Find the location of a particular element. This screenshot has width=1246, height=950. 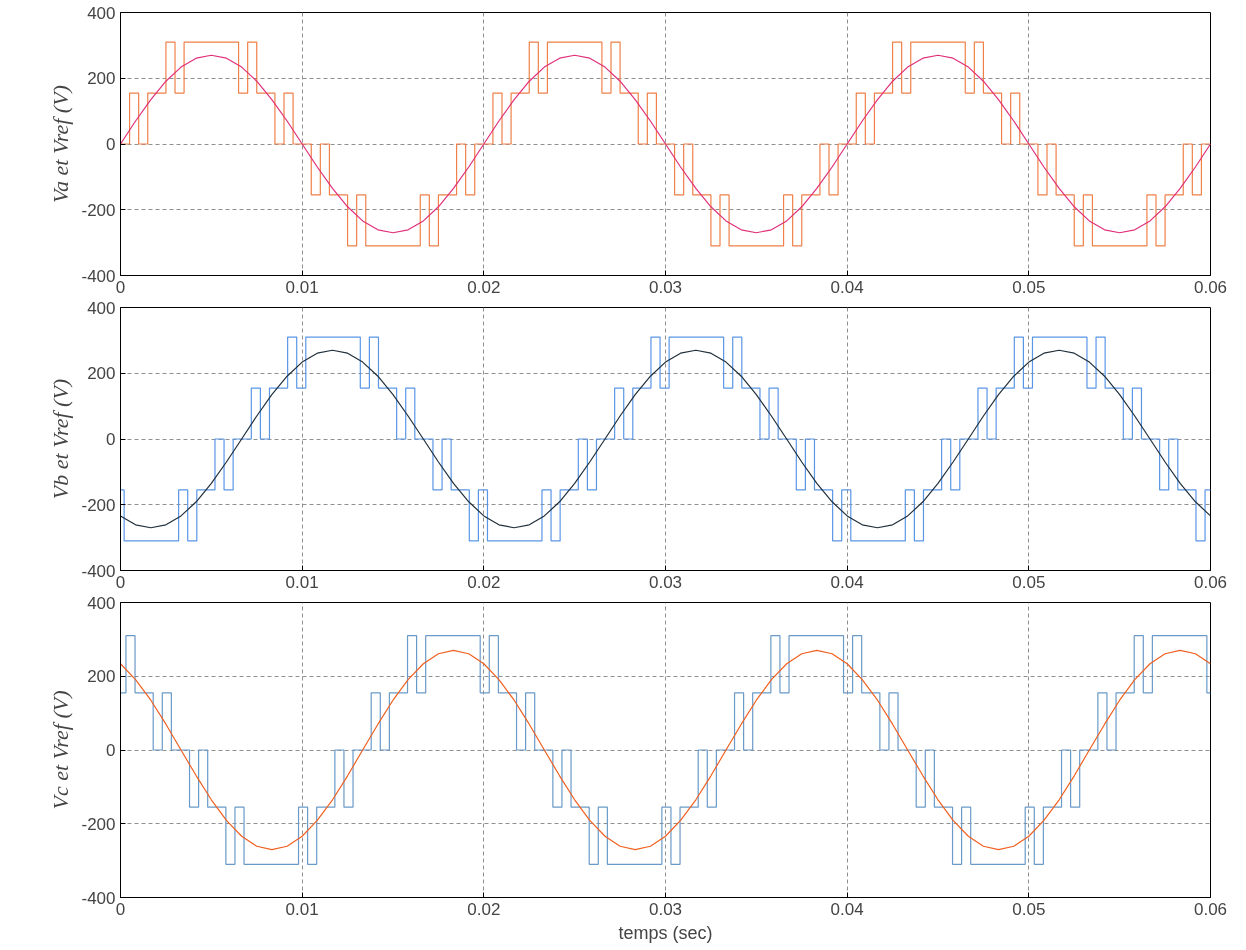

y-axis-title: Vc et Vref (V) is located at coordinates (61, 750).